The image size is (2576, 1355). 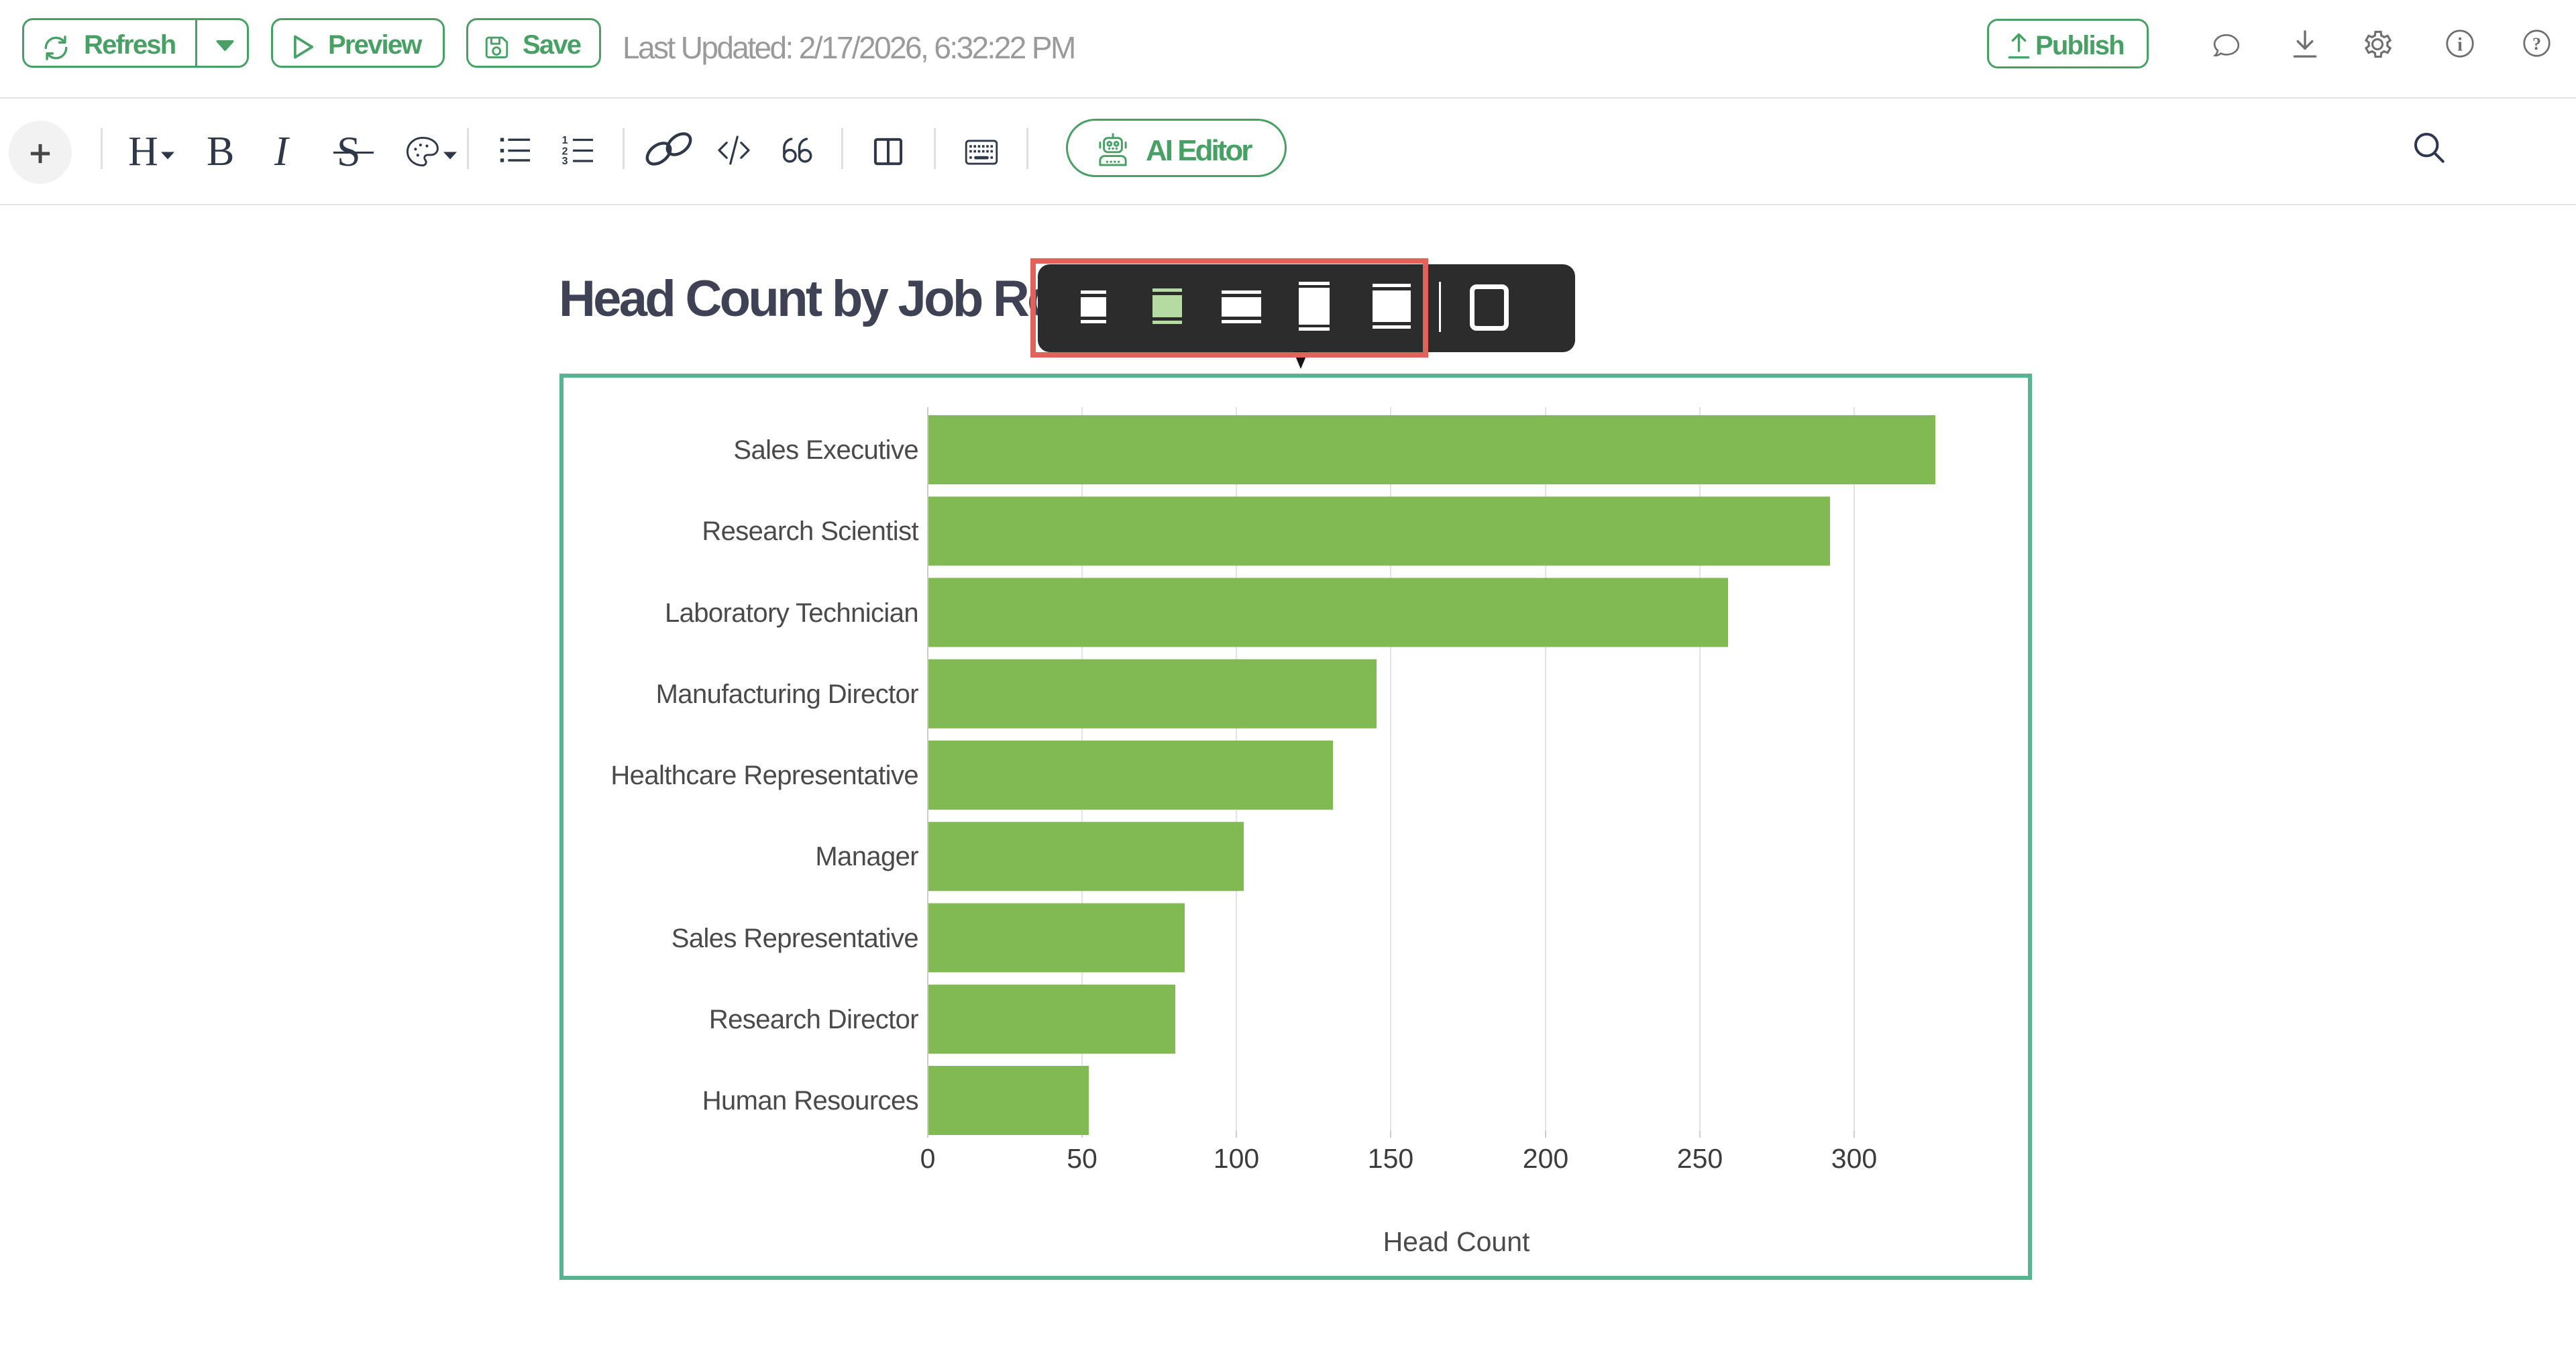 What do you see at coordinates (795, 939) in the screenshot?
I see `svg-text: Sales Representative` at bounding box center [795, 939].